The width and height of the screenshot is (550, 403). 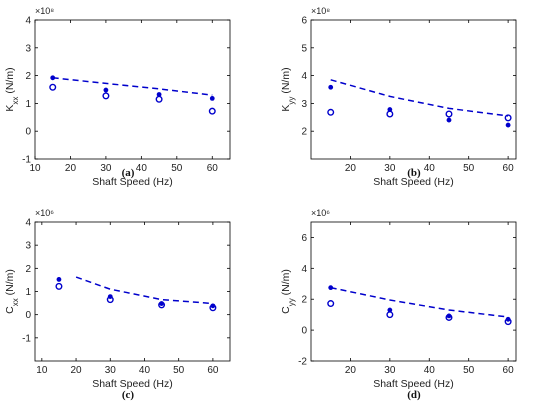 What do you see at coordinates (12, 291) in the screenshot?
I see `y-axis-label: Cxx (N/m)` at bounding box center [12, 291].